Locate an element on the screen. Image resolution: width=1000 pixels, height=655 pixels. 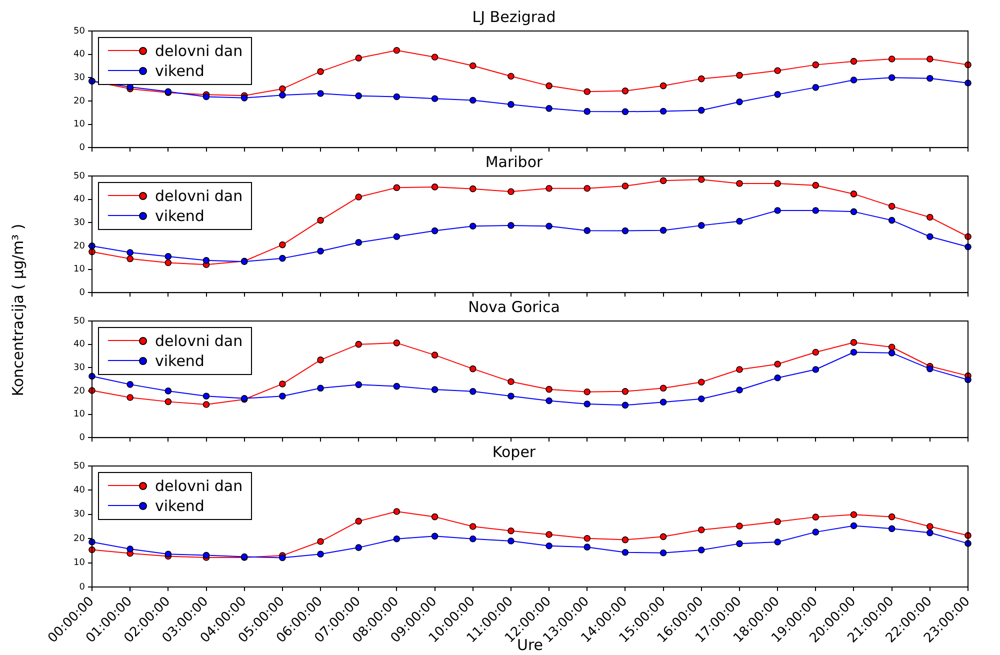
chart-title: Koper is located at coordinates (514, 451).